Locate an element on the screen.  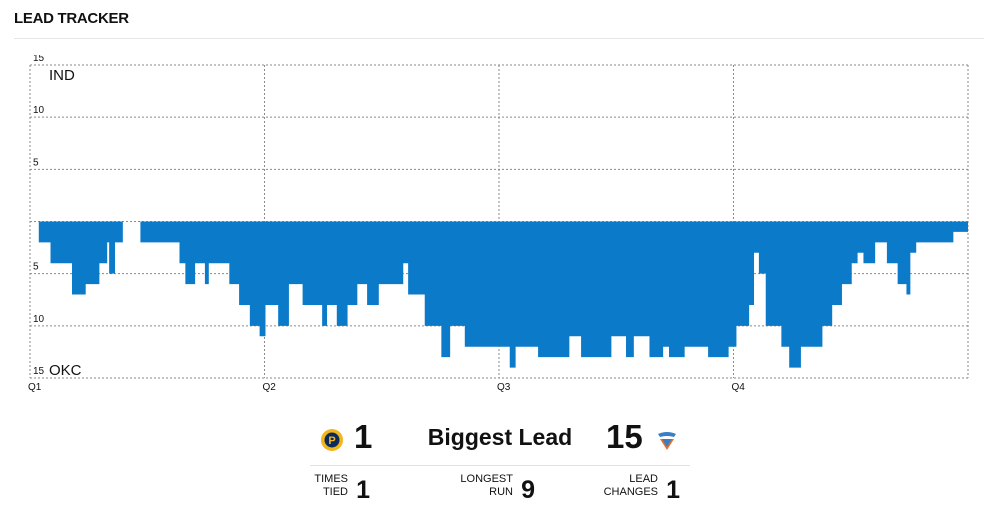
svg-text: P is located at coordinates (331, 441).